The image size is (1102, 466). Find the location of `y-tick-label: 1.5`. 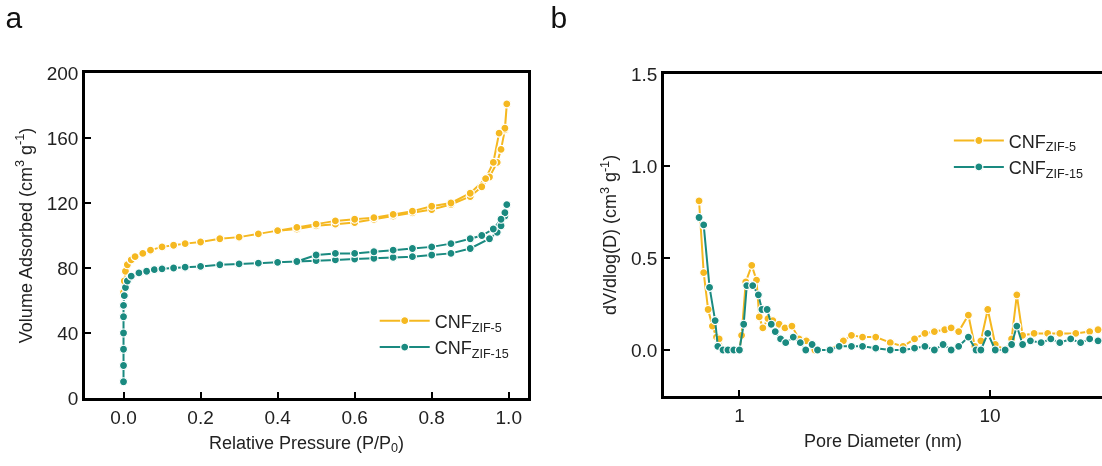

y-tick-label: 1.5 is located at coordinates (644, 74).